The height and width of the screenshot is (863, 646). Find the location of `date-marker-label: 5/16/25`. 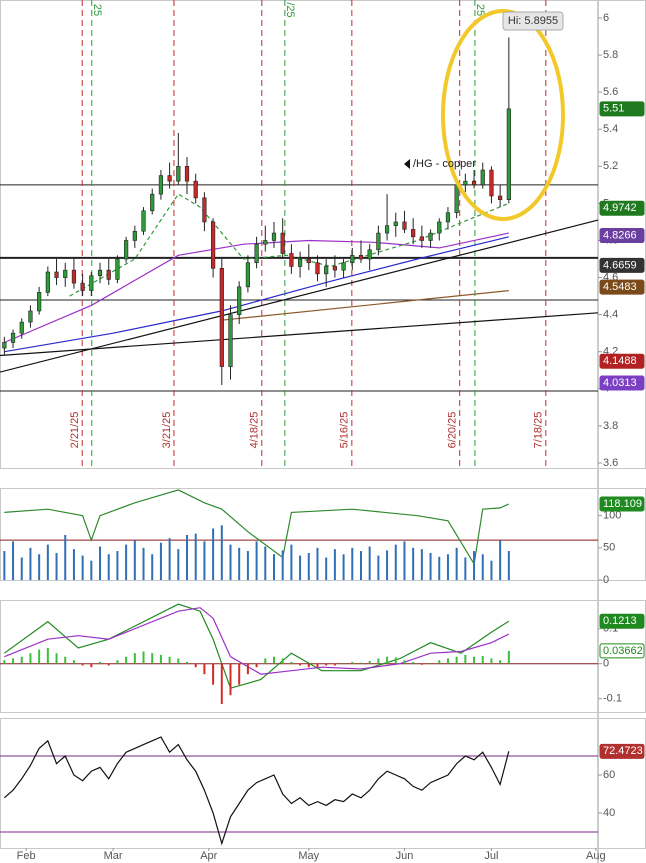

date-marker-label: 5/16/25 is located at coordinates (345, 430).